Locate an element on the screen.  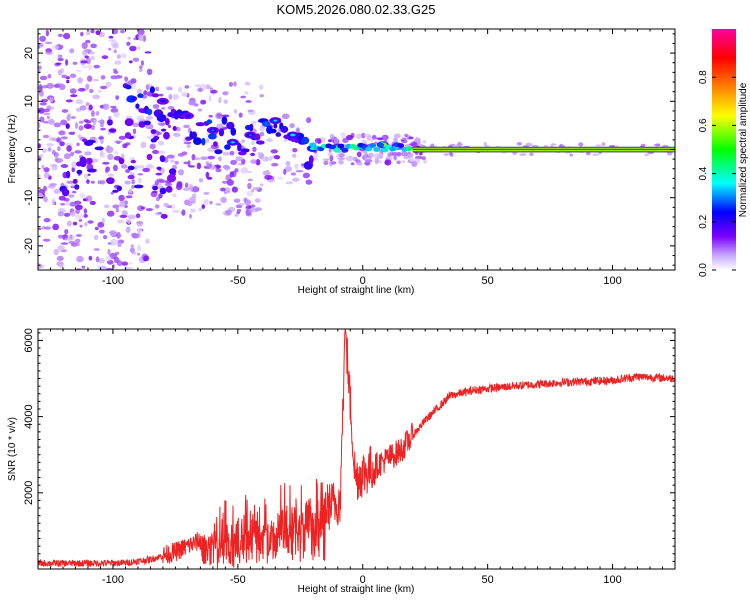
feature-peak is located at coordinates (188, 115).